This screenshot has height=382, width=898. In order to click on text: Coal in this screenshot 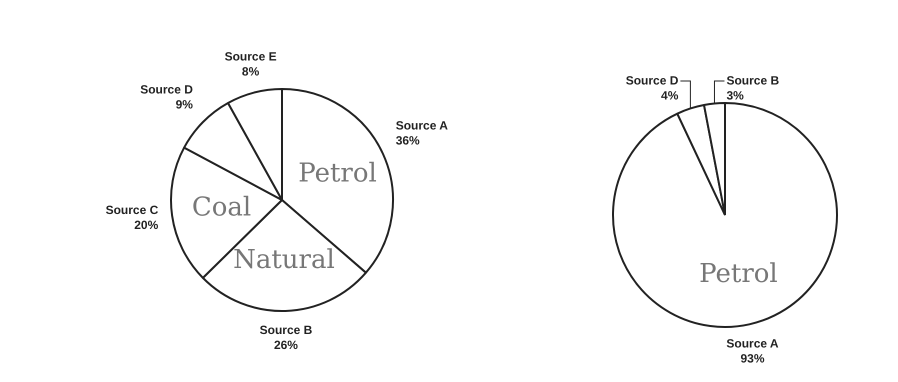, I will do `click(222, 207)`.